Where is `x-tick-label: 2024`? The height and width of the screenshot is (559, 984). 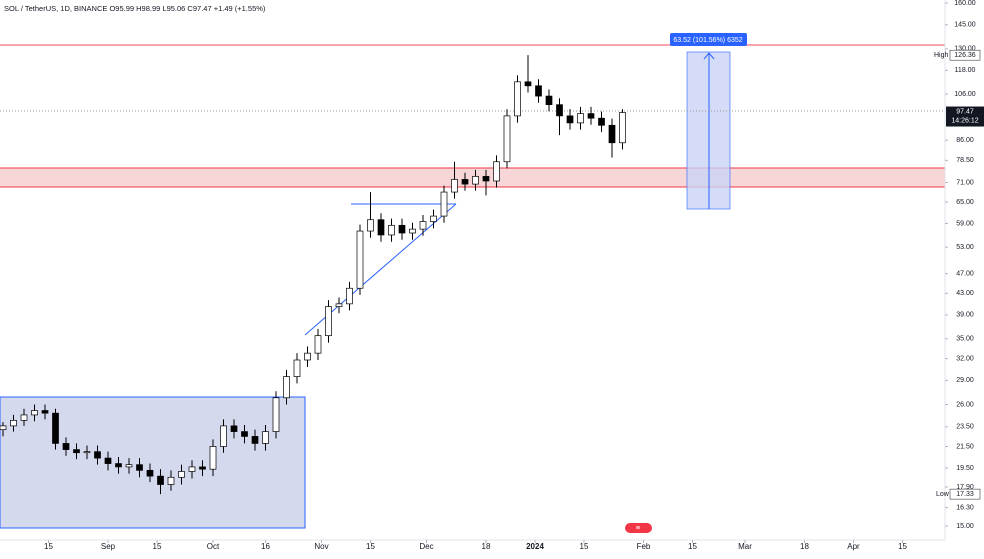 x-tick-label: 2024 is located at coordinates (535, 546).